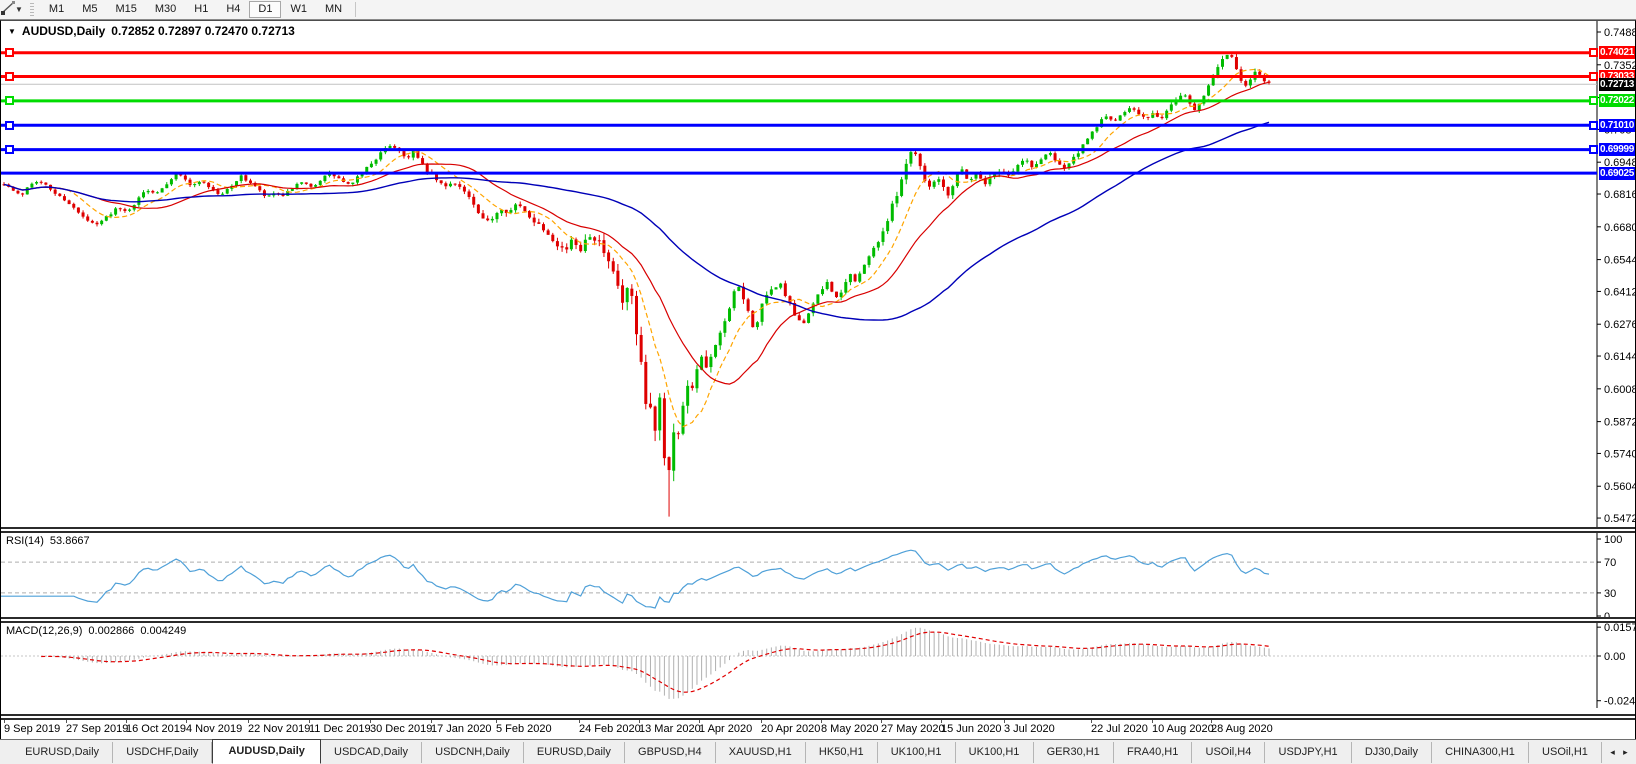  What do you see at coordinates (524, 729) in the screenshot?
I see `date-axis-label: 5 Feb 2020` at bounding box center [524, 729].